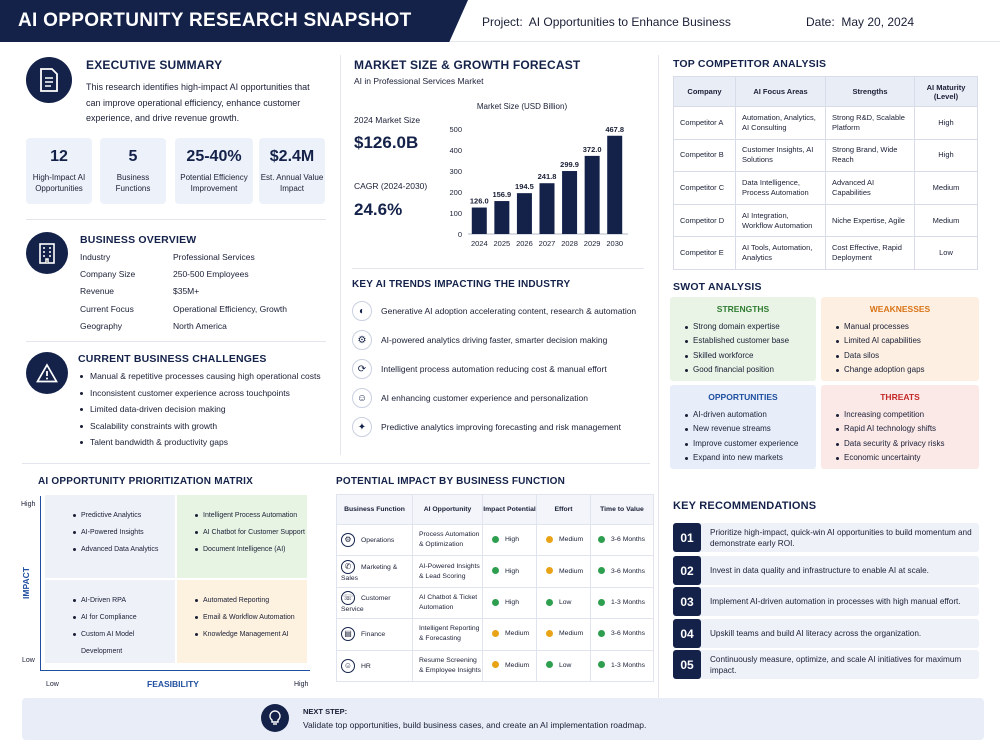  I want to click on x-tick-label: 2024, so click(479, 243).